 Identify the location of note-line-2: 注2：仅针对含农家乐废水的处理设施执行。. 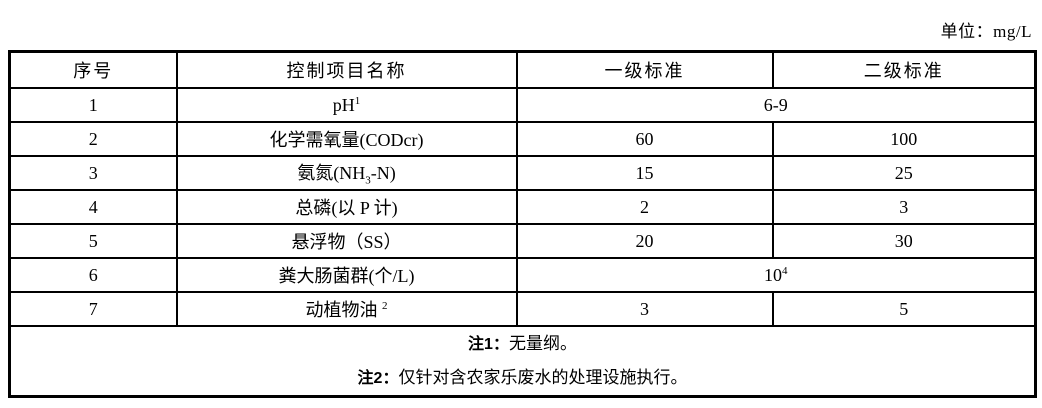
(523, 378).